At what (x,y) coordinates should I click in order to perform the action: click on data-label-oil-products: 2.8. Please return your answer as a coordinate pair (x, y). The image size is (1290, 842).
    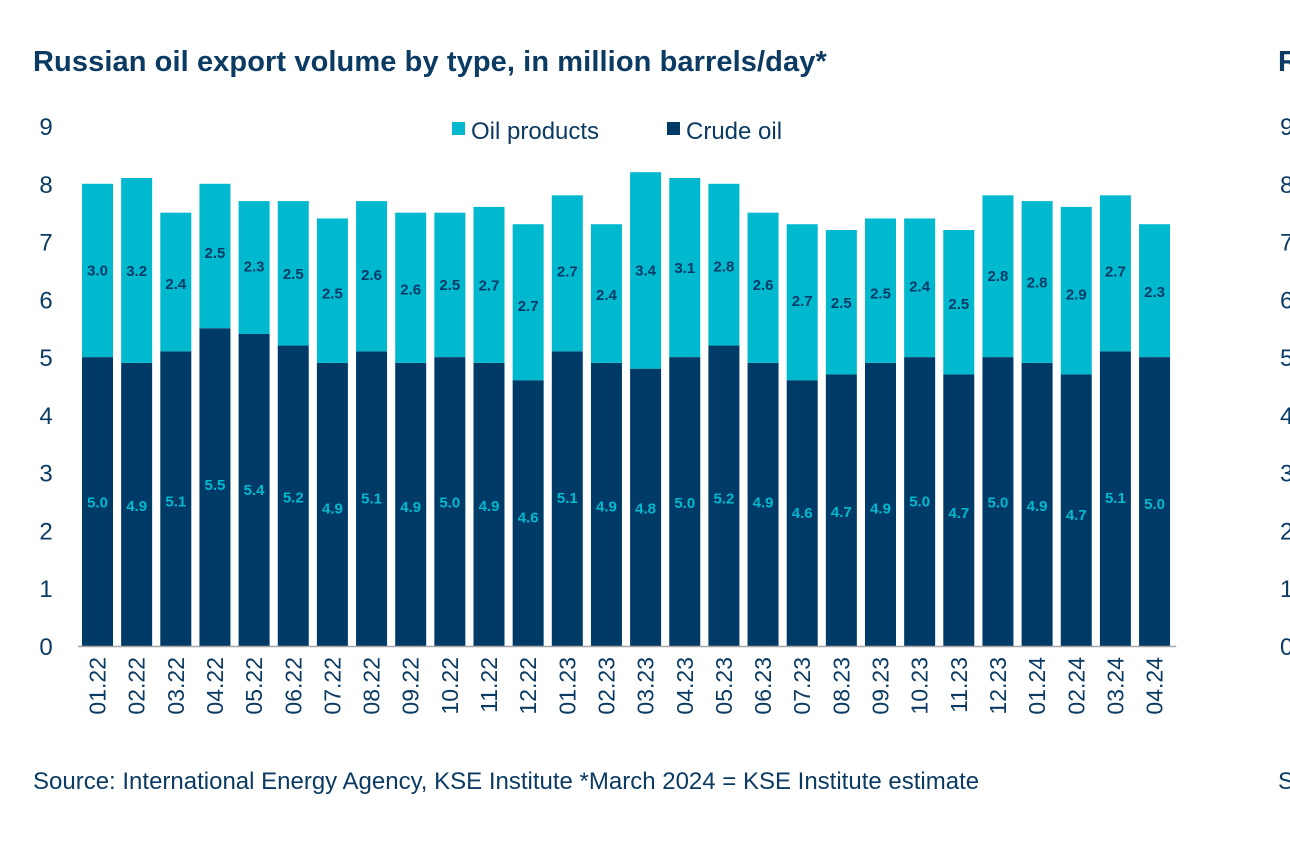
    Looking at the image, I should click on (1037, 283).